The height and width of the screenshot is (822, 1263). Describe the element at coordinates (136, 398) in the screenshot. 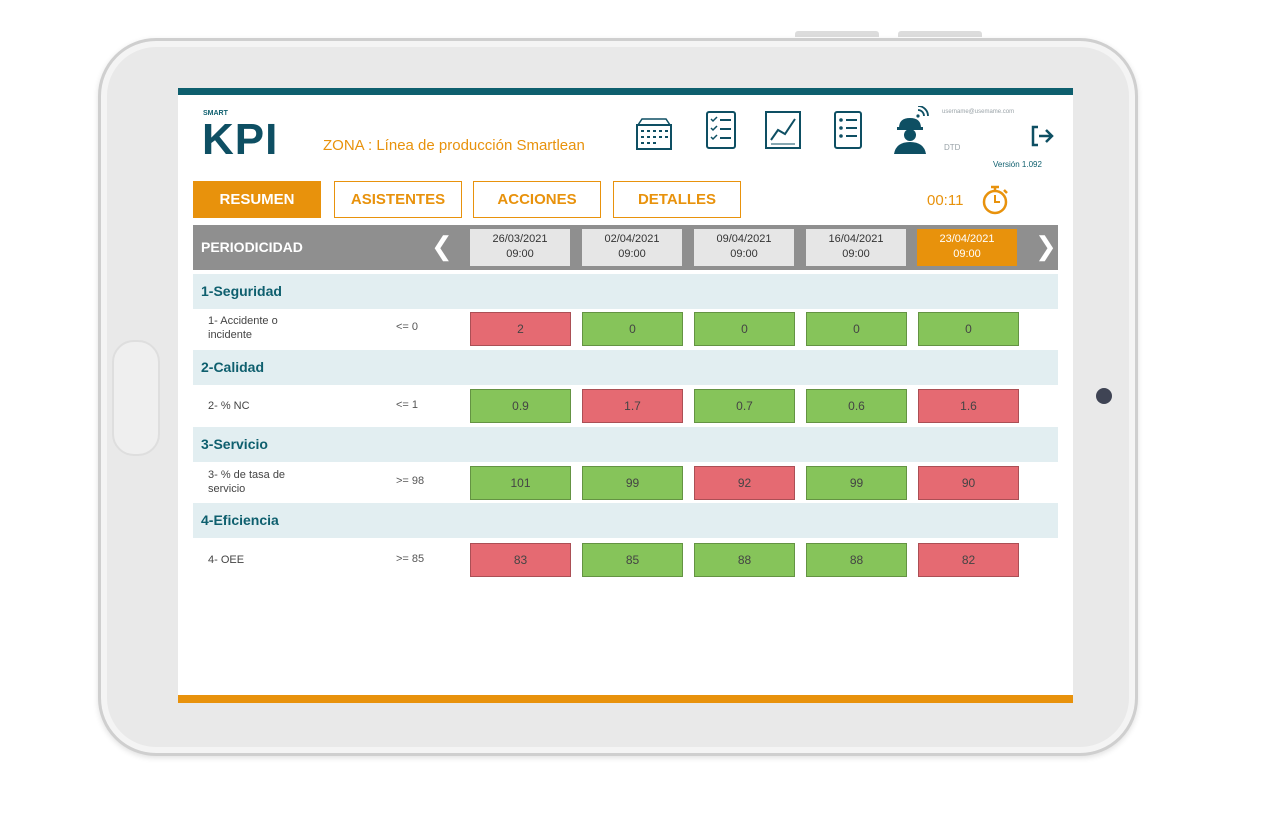

I see `tablet-home-button` at that location.